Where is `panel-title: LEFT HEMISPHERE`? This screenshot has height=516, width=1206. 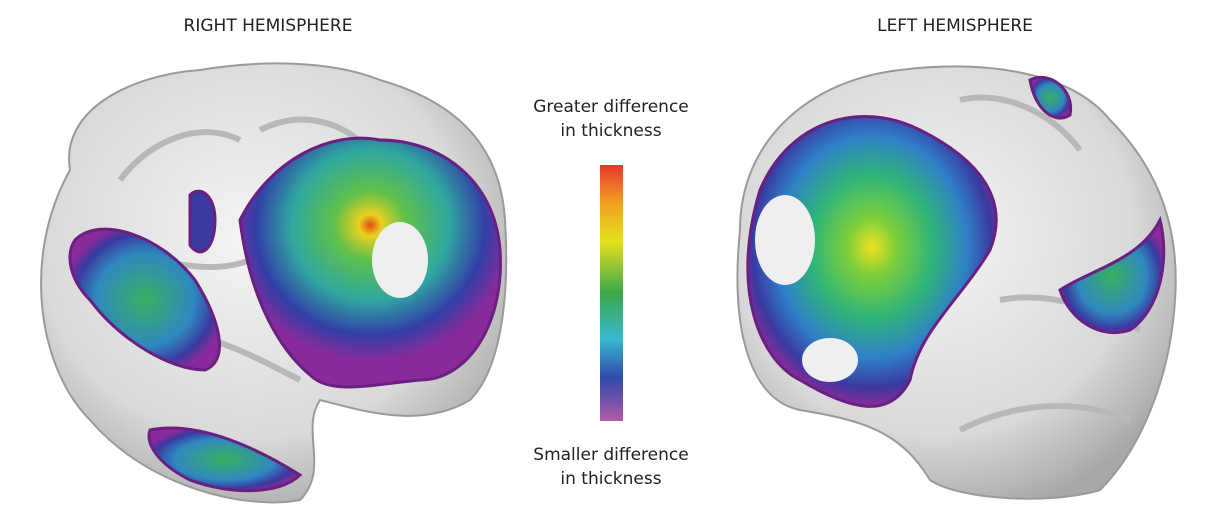 panel-title: LEFT HEMISPHERE is located at coordinates (955, 26).